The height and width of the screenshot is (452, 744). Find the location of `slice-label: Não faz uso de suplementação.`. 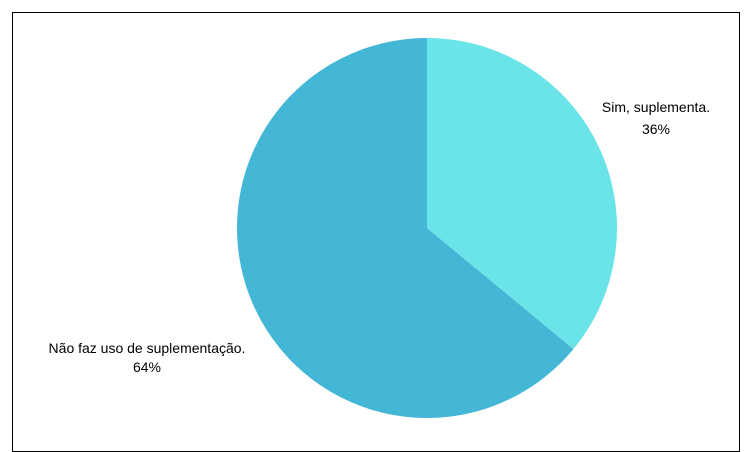

slice-label: Não faz uso de suplementação. is located at coordinates (147, 348).